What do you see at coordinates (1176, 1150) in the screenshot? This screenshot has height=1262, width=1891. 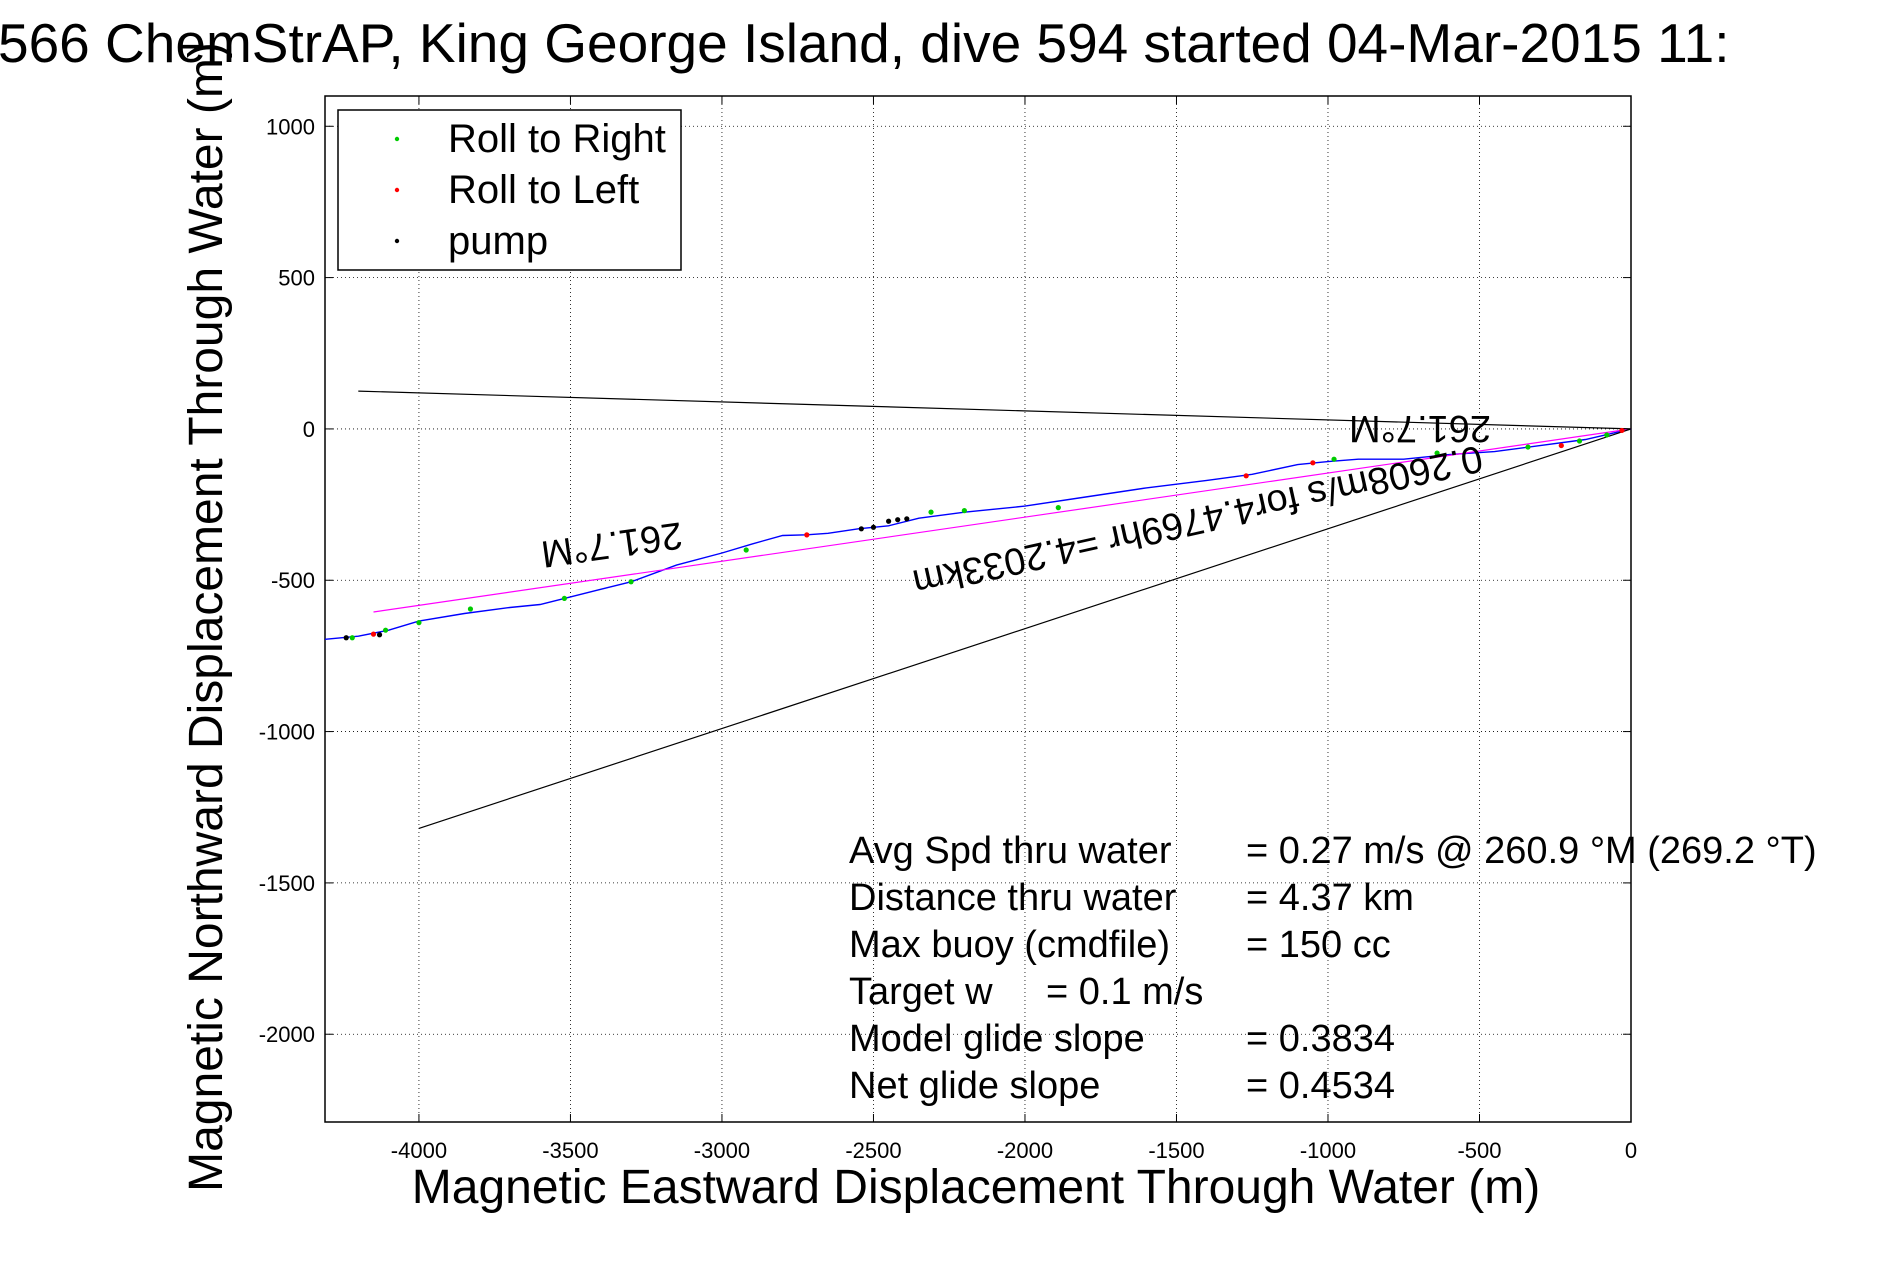 I see `x-tick-label: -1500` at bounding box center [1176, 1150].